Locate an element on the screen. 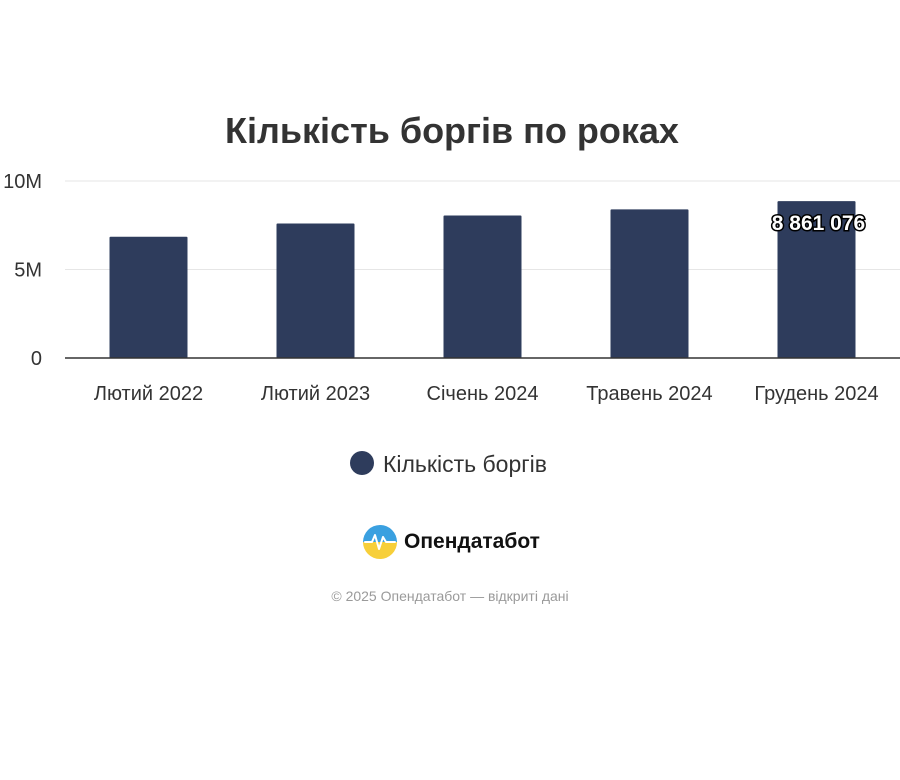 The image size is (900, 780). y-tick-label: 5M is located at coordinates (28, 271).